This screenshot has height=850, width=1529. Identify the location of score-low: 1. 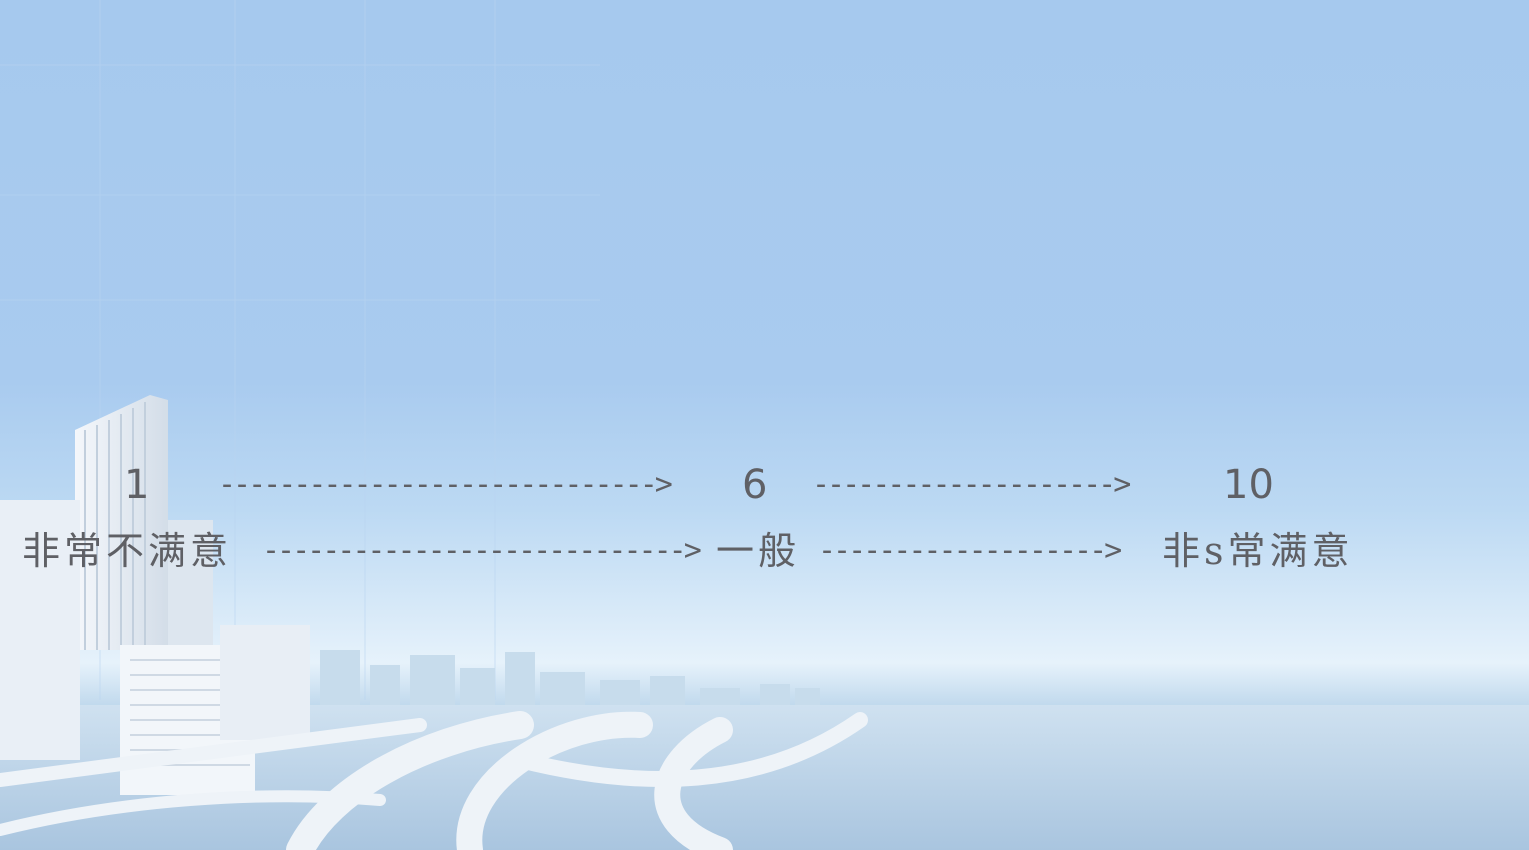
(137, 485).